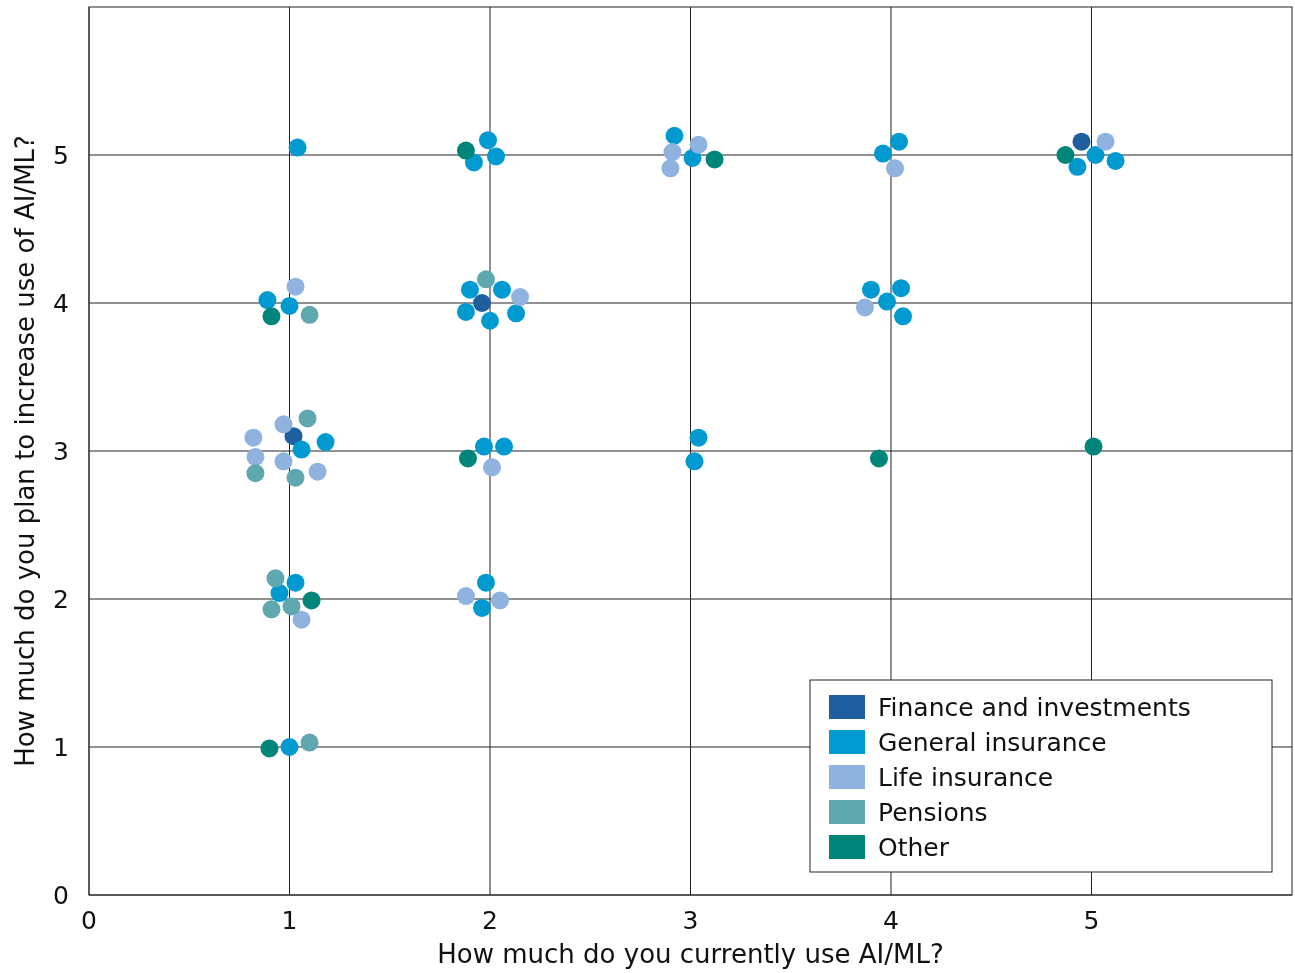  I want to click on x-tick-label: 3, so click(690, 920).